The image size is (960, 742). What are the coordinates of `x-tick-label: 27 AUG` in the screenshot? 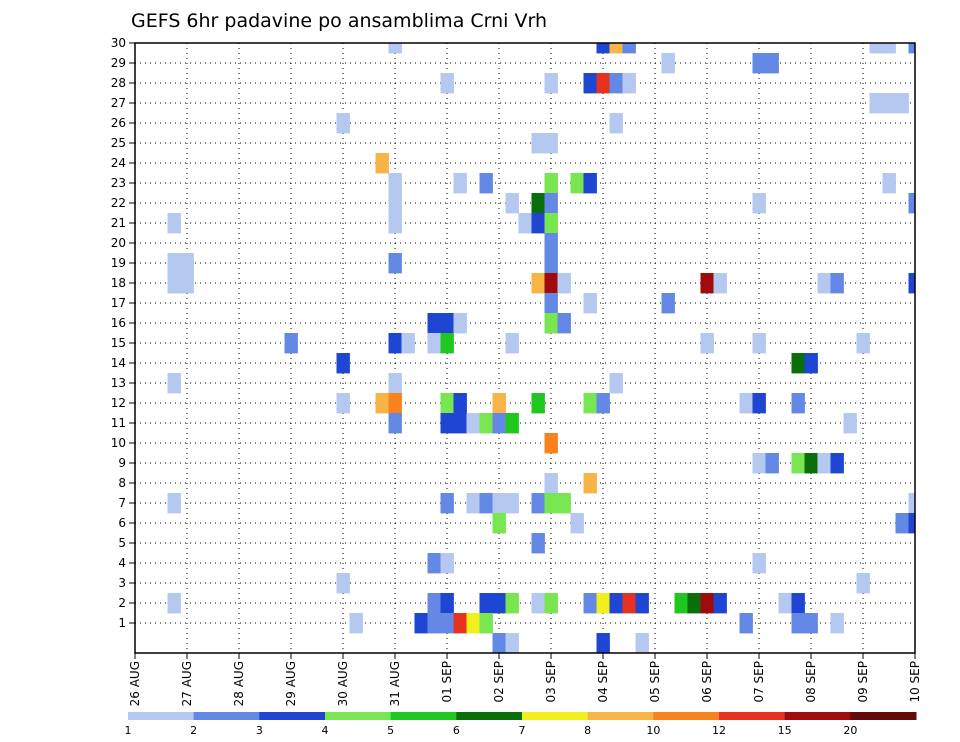 It's located at (187, 683).